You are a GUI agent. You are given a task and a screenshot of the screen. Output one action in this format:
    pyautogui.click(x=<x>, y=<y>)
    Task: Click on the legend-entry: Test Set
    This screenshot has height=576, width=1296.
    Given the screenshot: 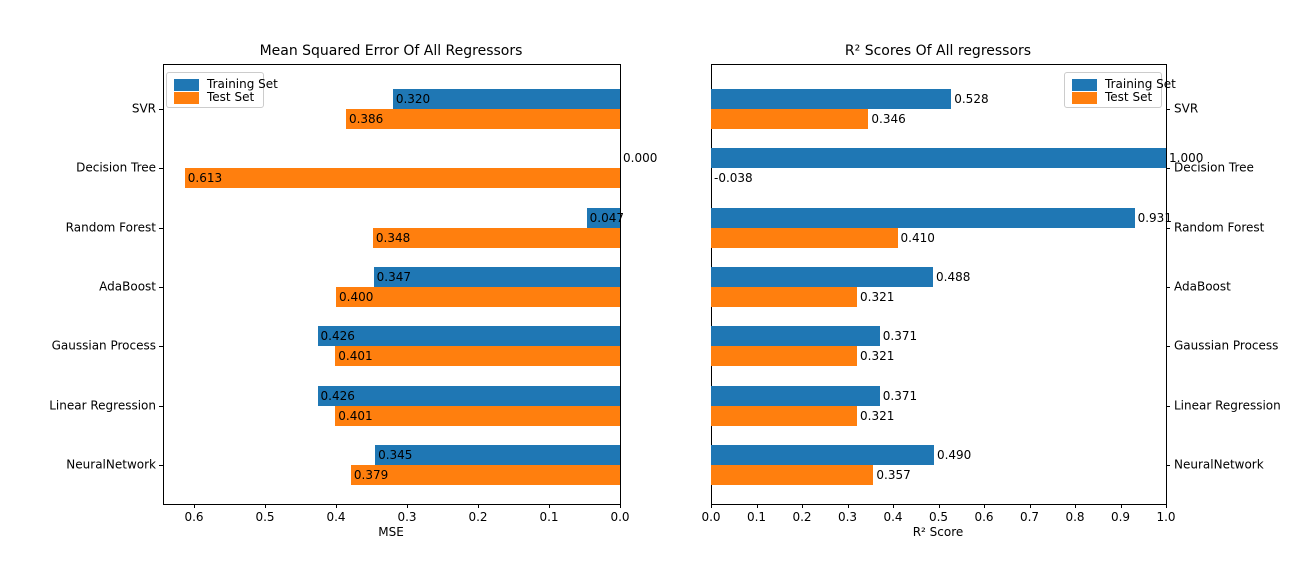 What is the action you would take?
    pyautogui.click(x=214, y=97)
    